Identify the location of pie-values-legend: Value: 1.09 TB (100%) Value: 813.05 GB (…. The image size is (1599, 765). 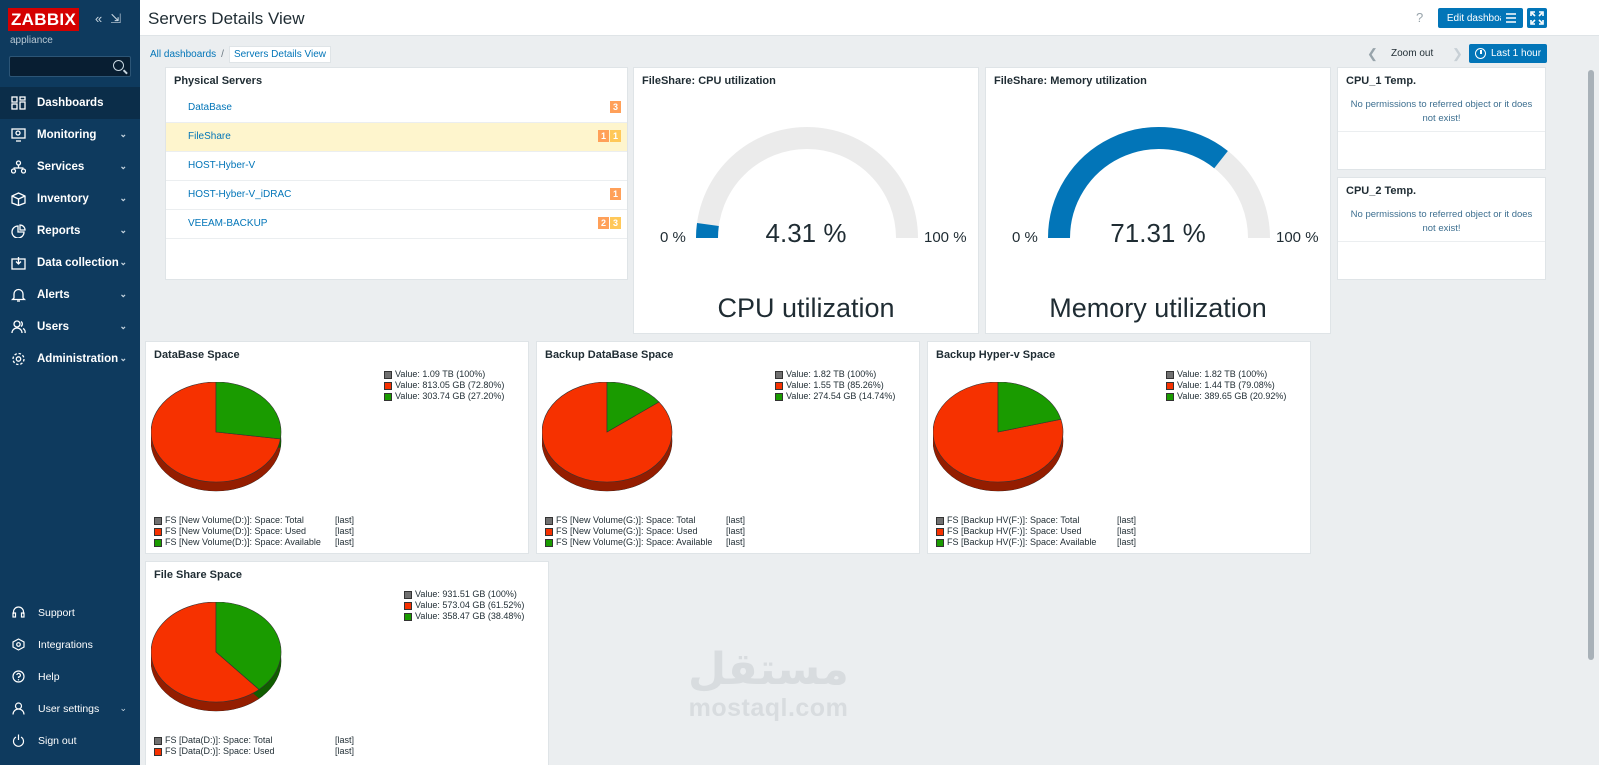
(444, 385).